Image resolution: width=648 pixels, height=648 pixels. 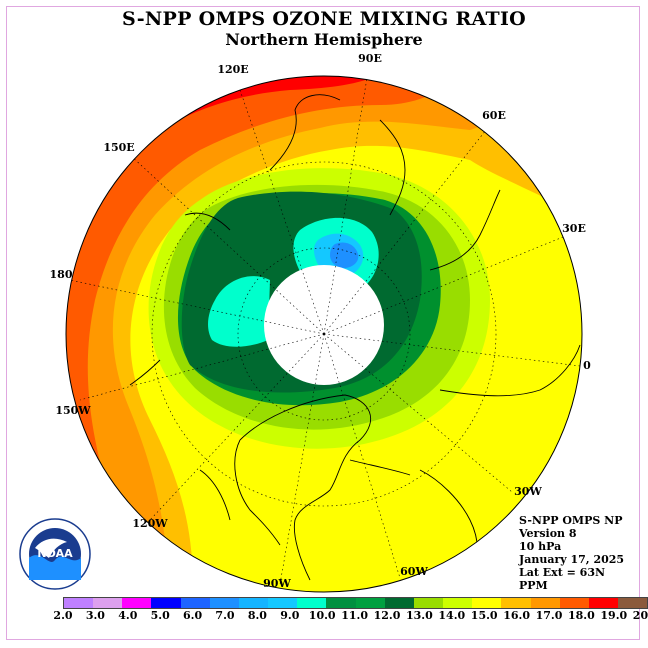 I want to click on lon-label-60e: 60E, so click(x=494, y=115).